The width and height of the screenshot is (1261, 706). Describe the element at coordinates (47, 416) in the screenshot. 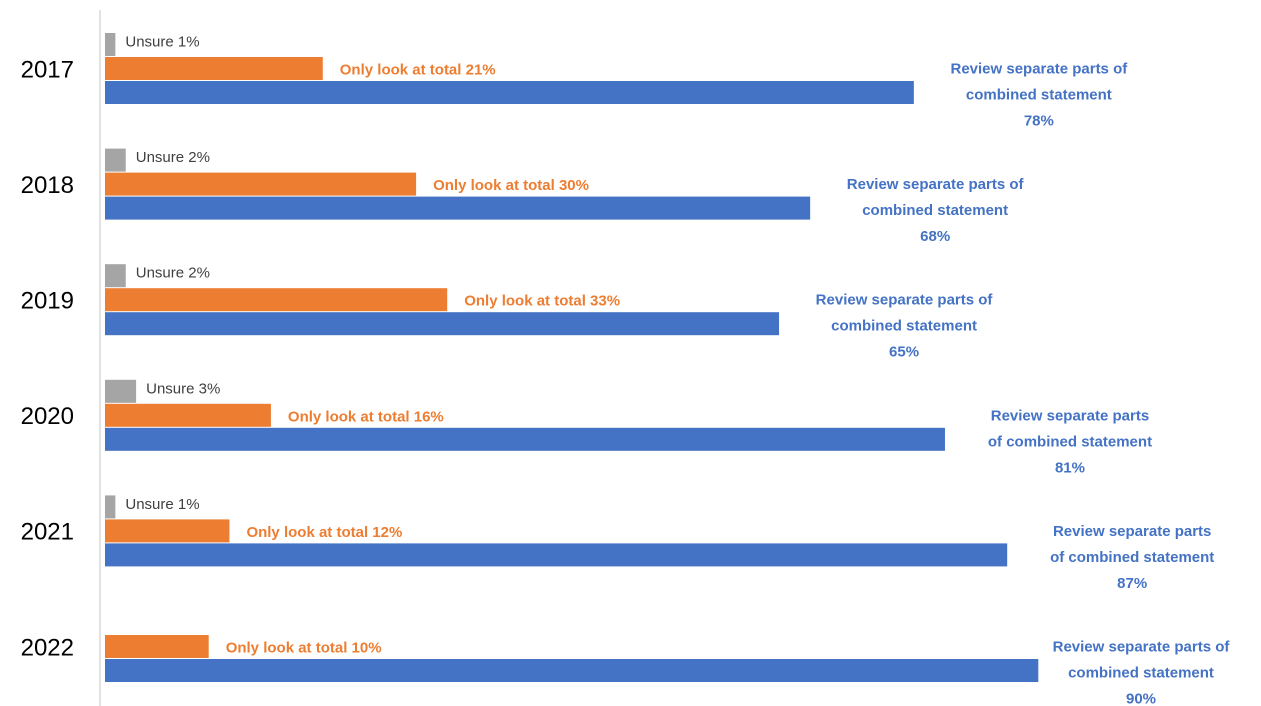

I see `y-tick-label: 2020` at that location.